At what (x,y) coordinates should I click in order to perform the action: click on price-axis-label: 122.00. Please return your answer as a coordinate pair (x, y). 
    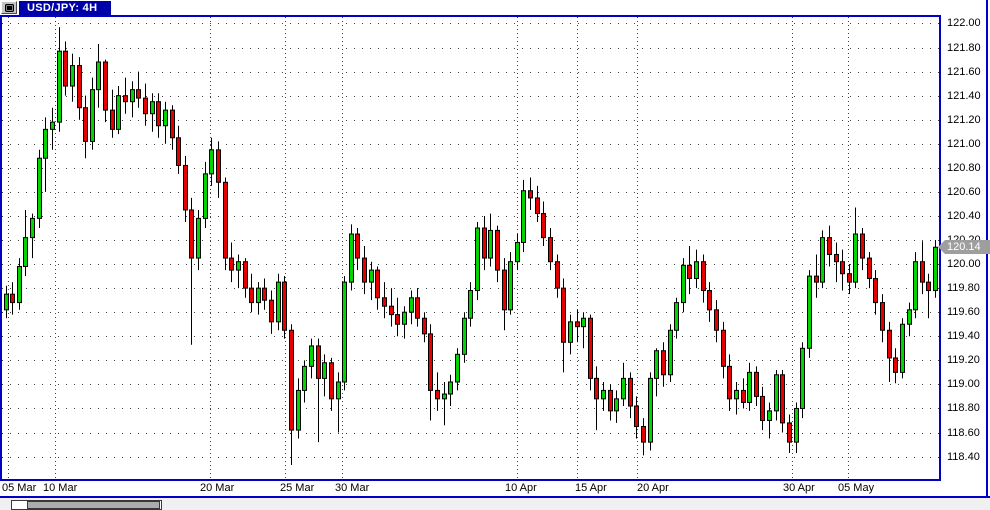
    Looking at the image, I should click on (964, 23).